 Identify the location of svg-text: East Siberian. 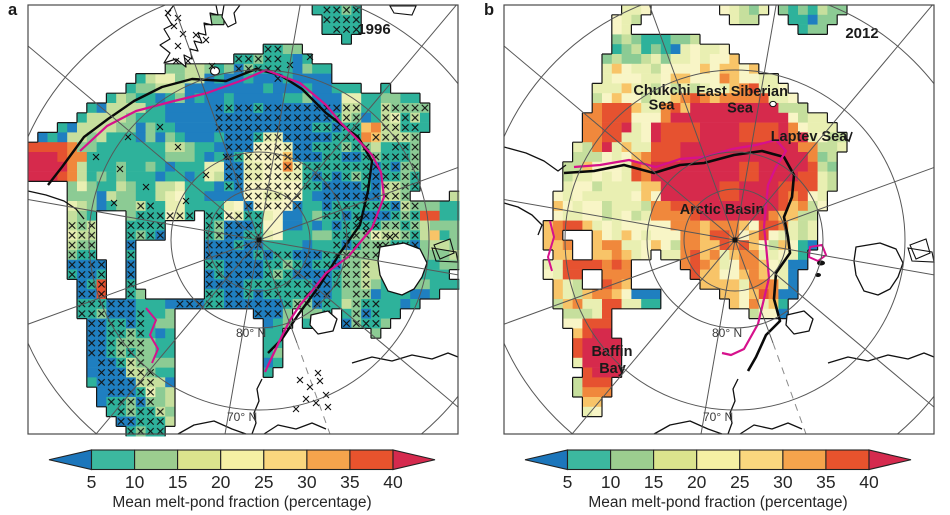
(742, 92).